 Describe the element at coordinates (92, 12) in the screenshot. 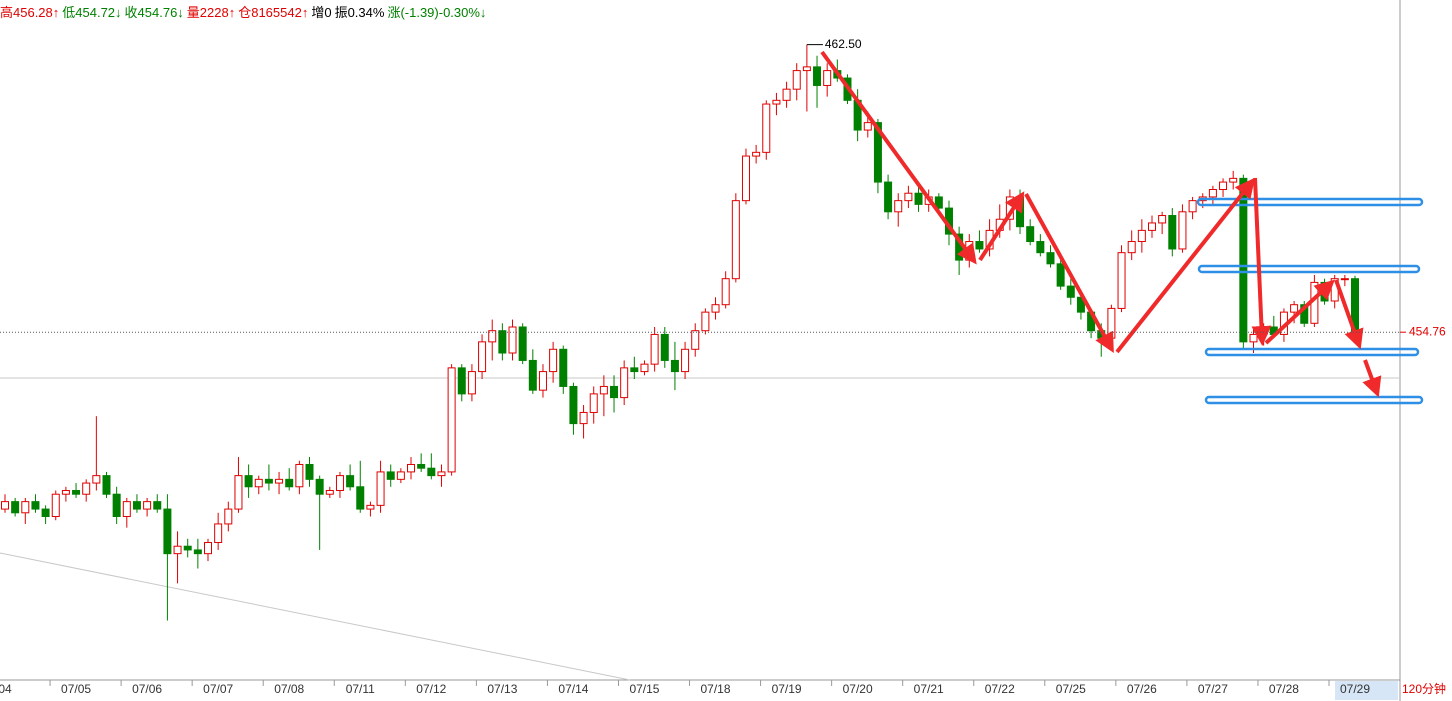

I see `header-item: 低454.72↓` at that location.